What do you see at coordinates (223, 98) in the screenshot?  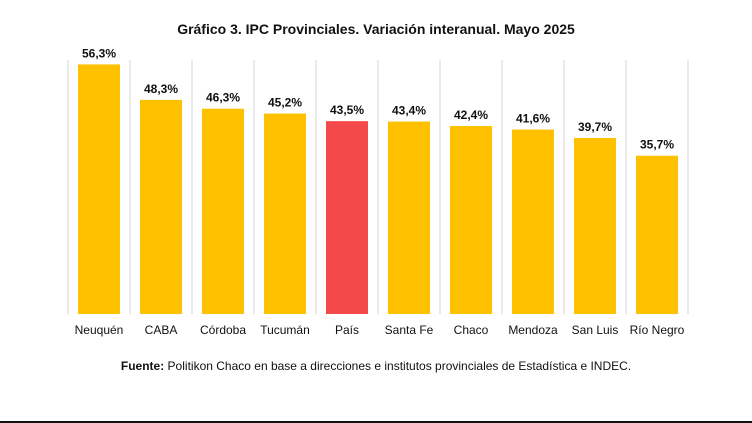 I see `value-label: 46,3%` at bounding box center [223, 98].